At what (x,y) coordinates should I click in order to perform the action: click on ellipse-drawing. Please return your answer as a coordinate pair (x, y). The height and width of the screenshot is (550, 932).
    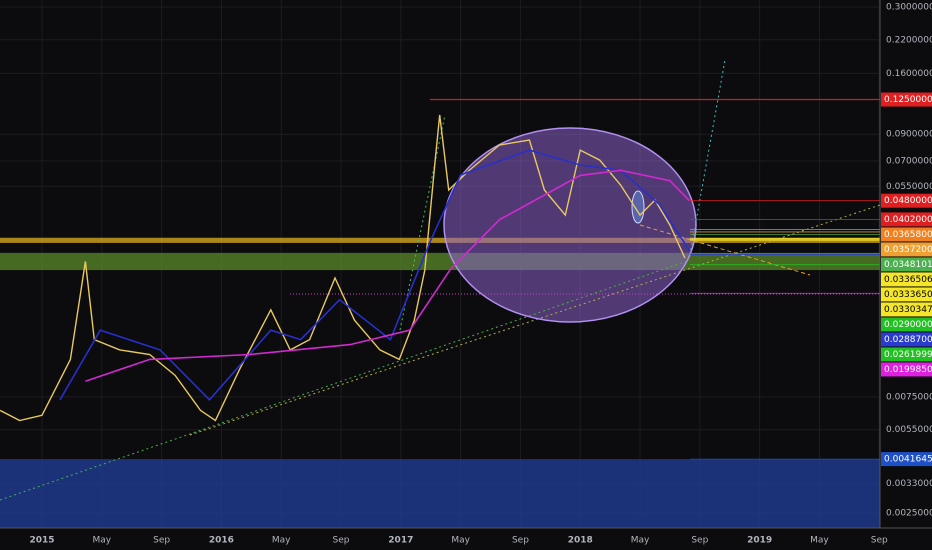
    Looking at the image, I should click on (570, 225).